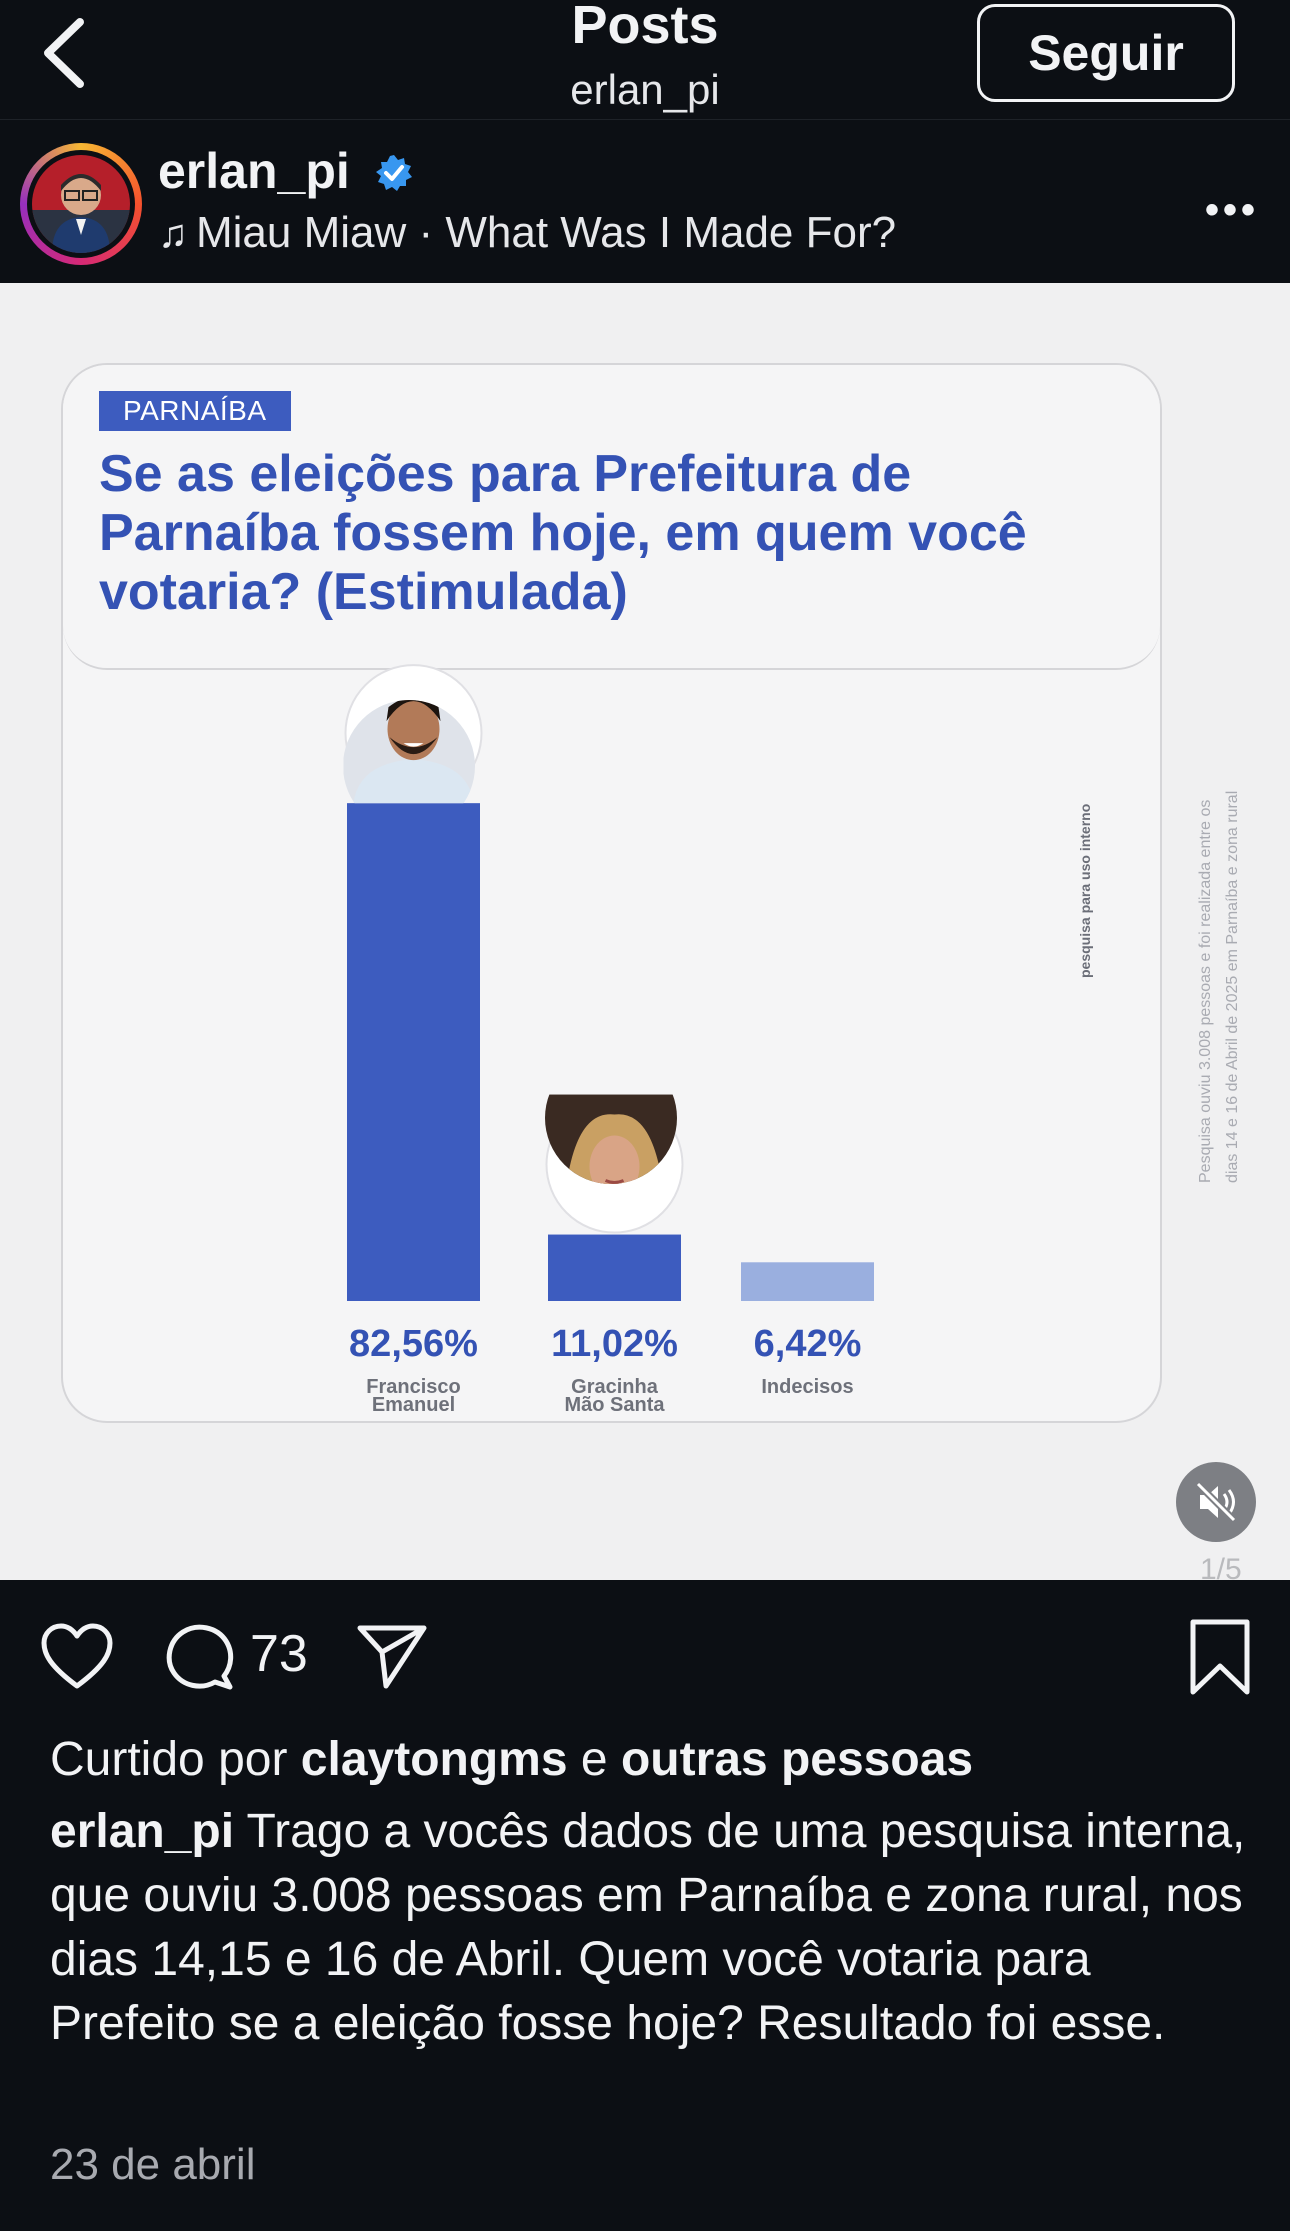 The height and width of the screenshot is (2231, 1290). What do you see at coordinates (169, 1759) in the screenshot?
I see `liked-by-prefix: Curtido por` at bounding box center [169, 1759].